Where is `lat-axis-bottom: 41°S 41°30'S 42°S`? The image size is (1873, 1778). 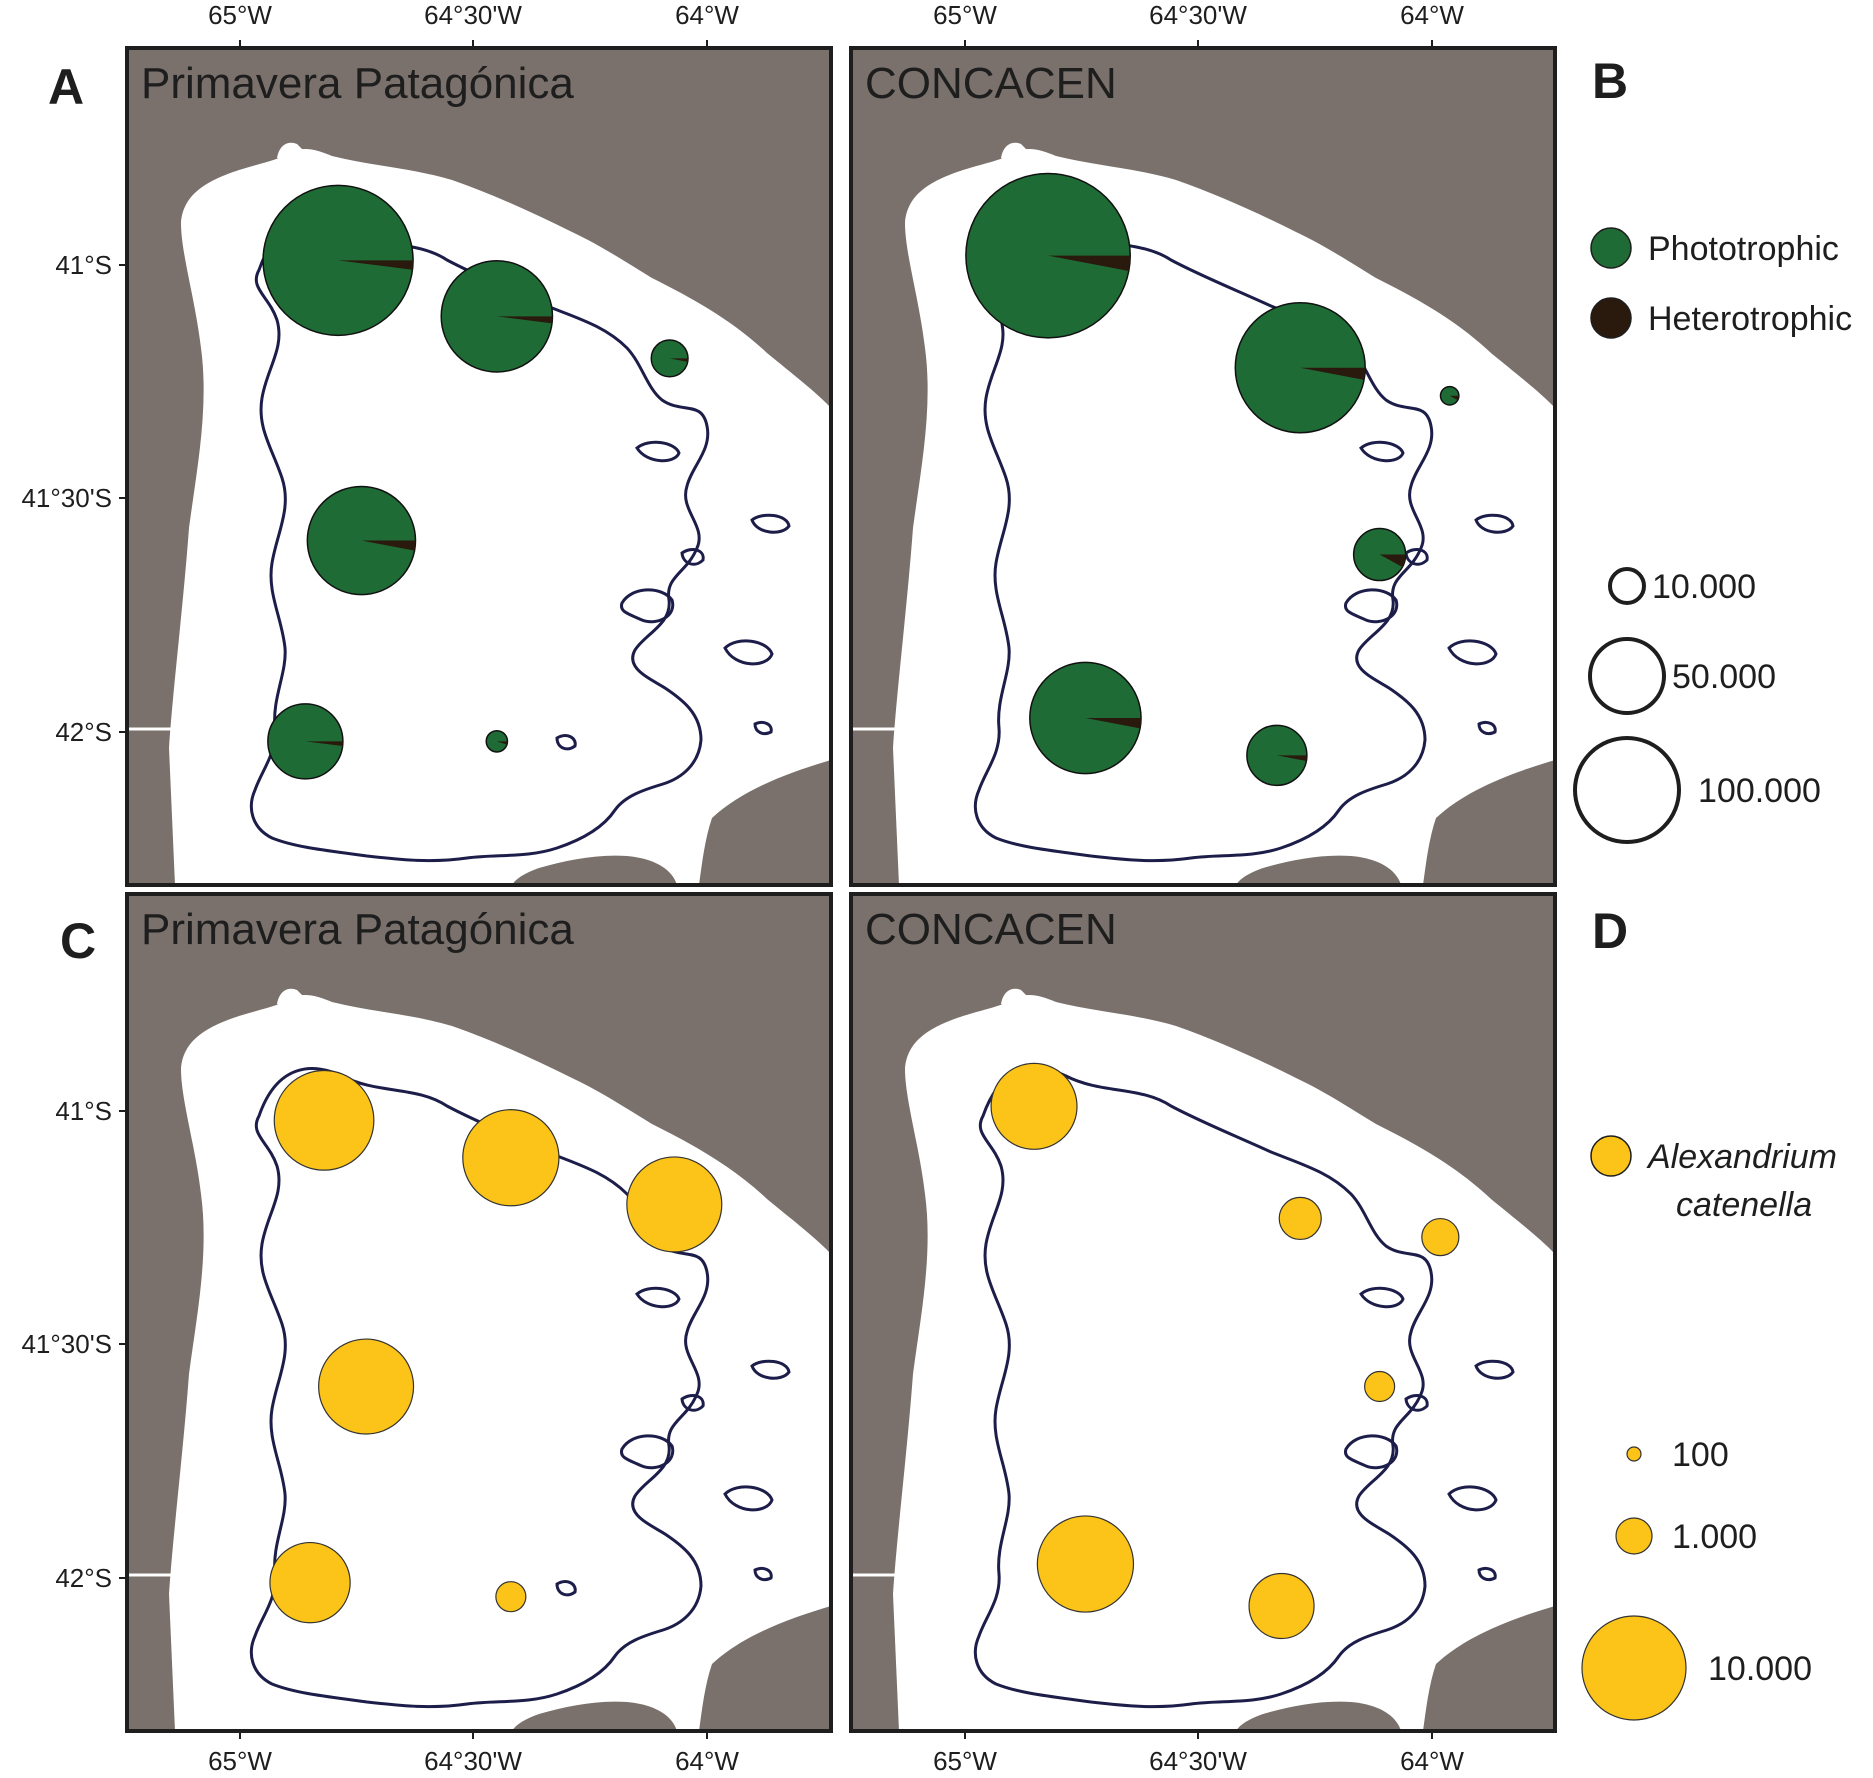
lat-axis-bottom: 41°S 41°30'S 42°S is located at coordinates (74, 1344).